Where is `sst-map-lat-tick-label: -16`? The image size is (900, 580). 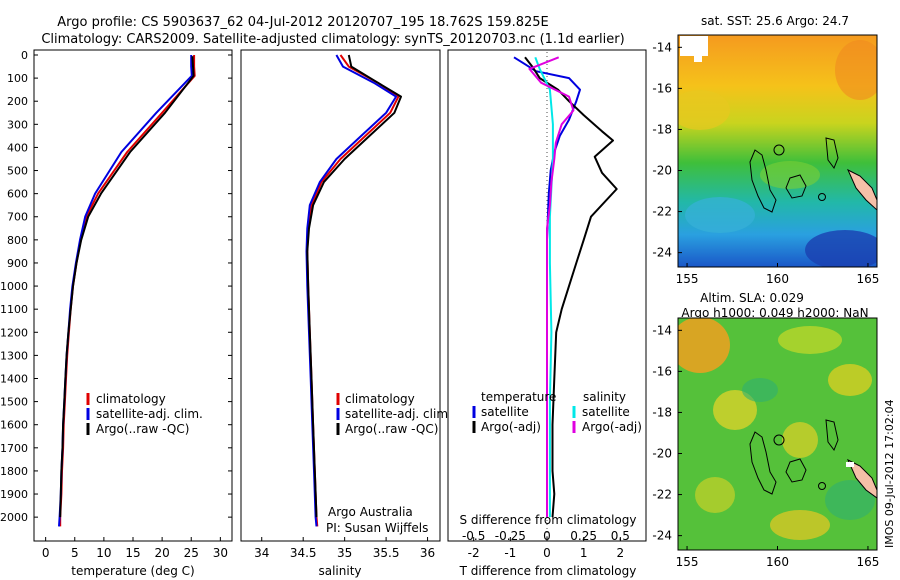 sst-map-lat-tick-label: -16 is located at coordinates (662, 88).